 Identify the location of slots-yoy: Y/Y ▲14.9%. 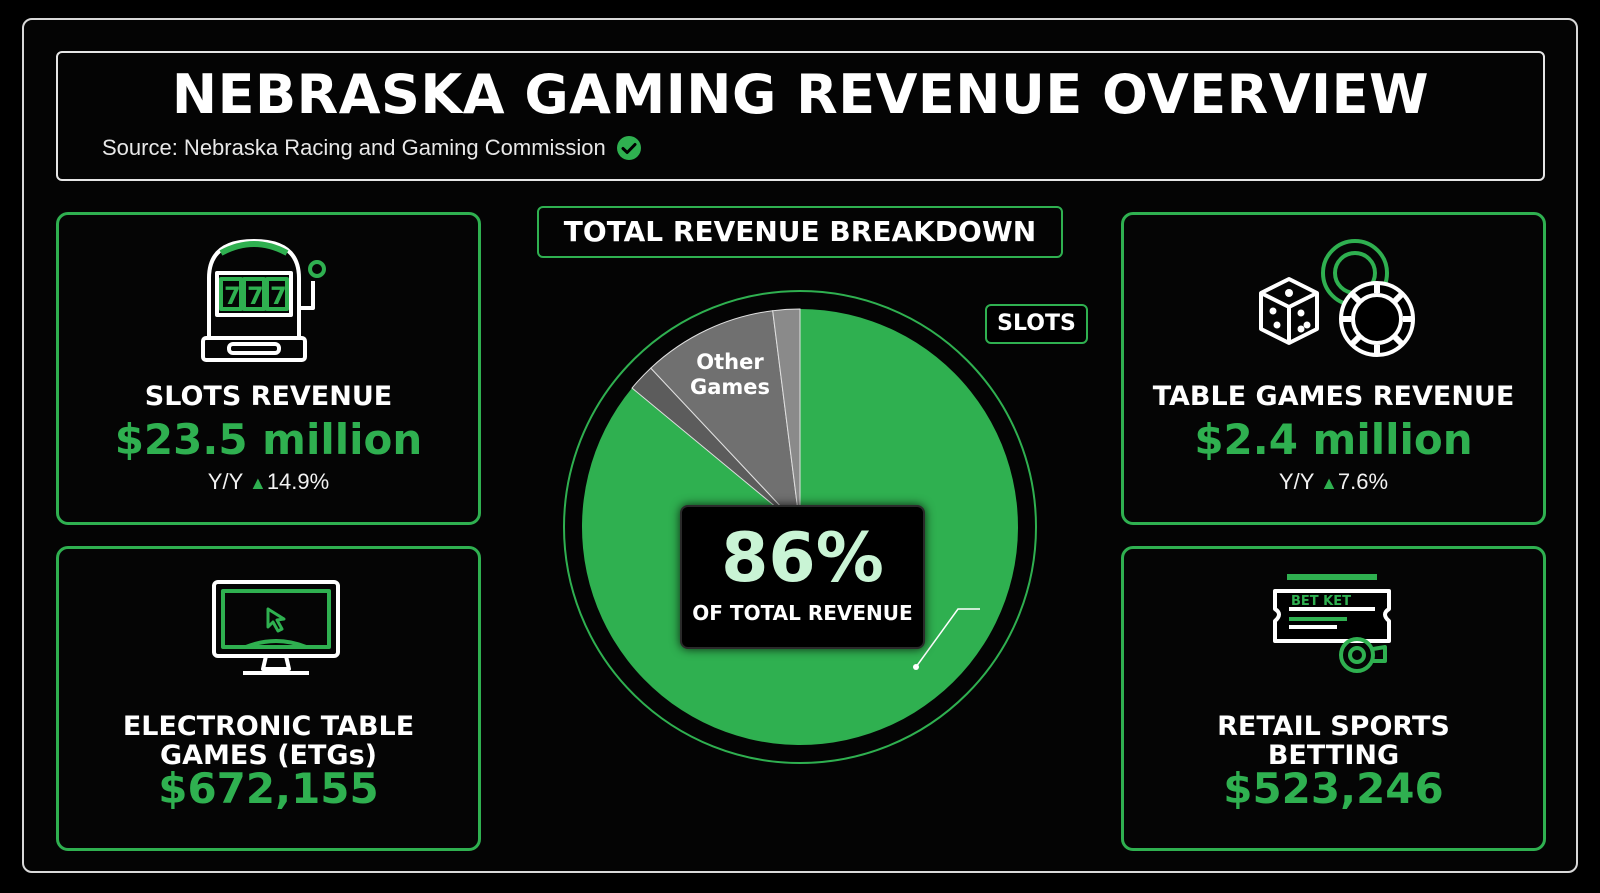
(268, 482).